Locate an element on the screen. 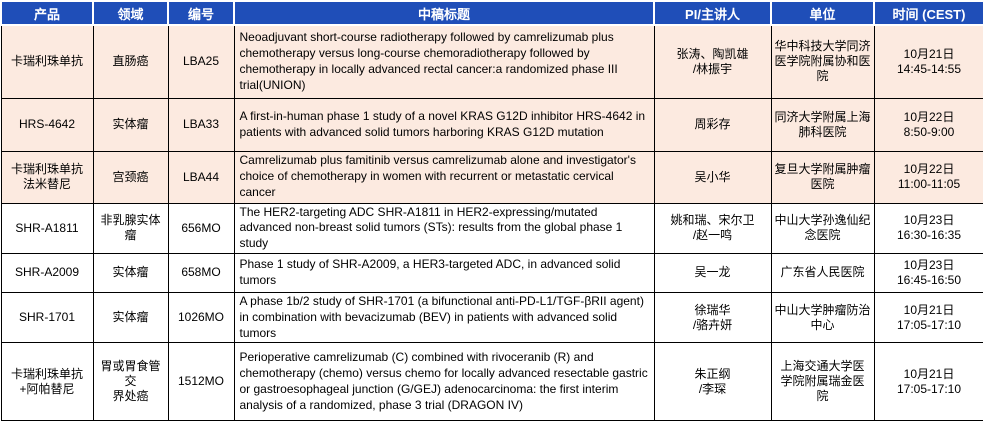 This screenshot has width=983, height=421. cell-code: LBA44 is located at coordinates (201, 177).